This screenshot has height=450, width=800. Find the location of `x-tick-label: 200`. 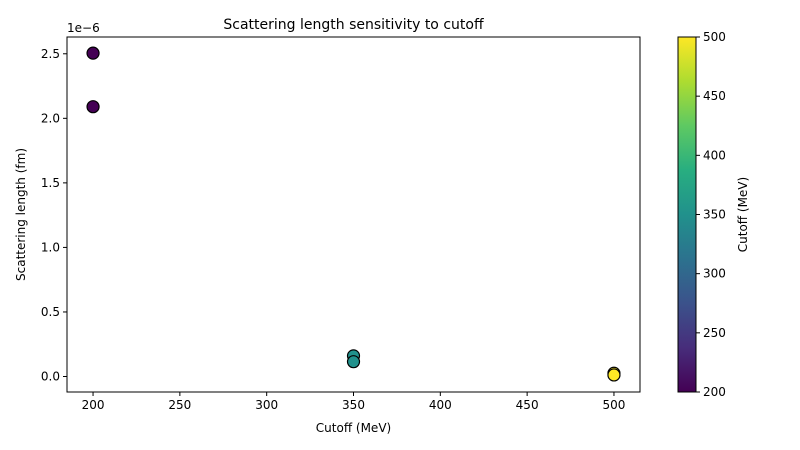

x-tick-label: 200 is located at coordinates (93, 405).